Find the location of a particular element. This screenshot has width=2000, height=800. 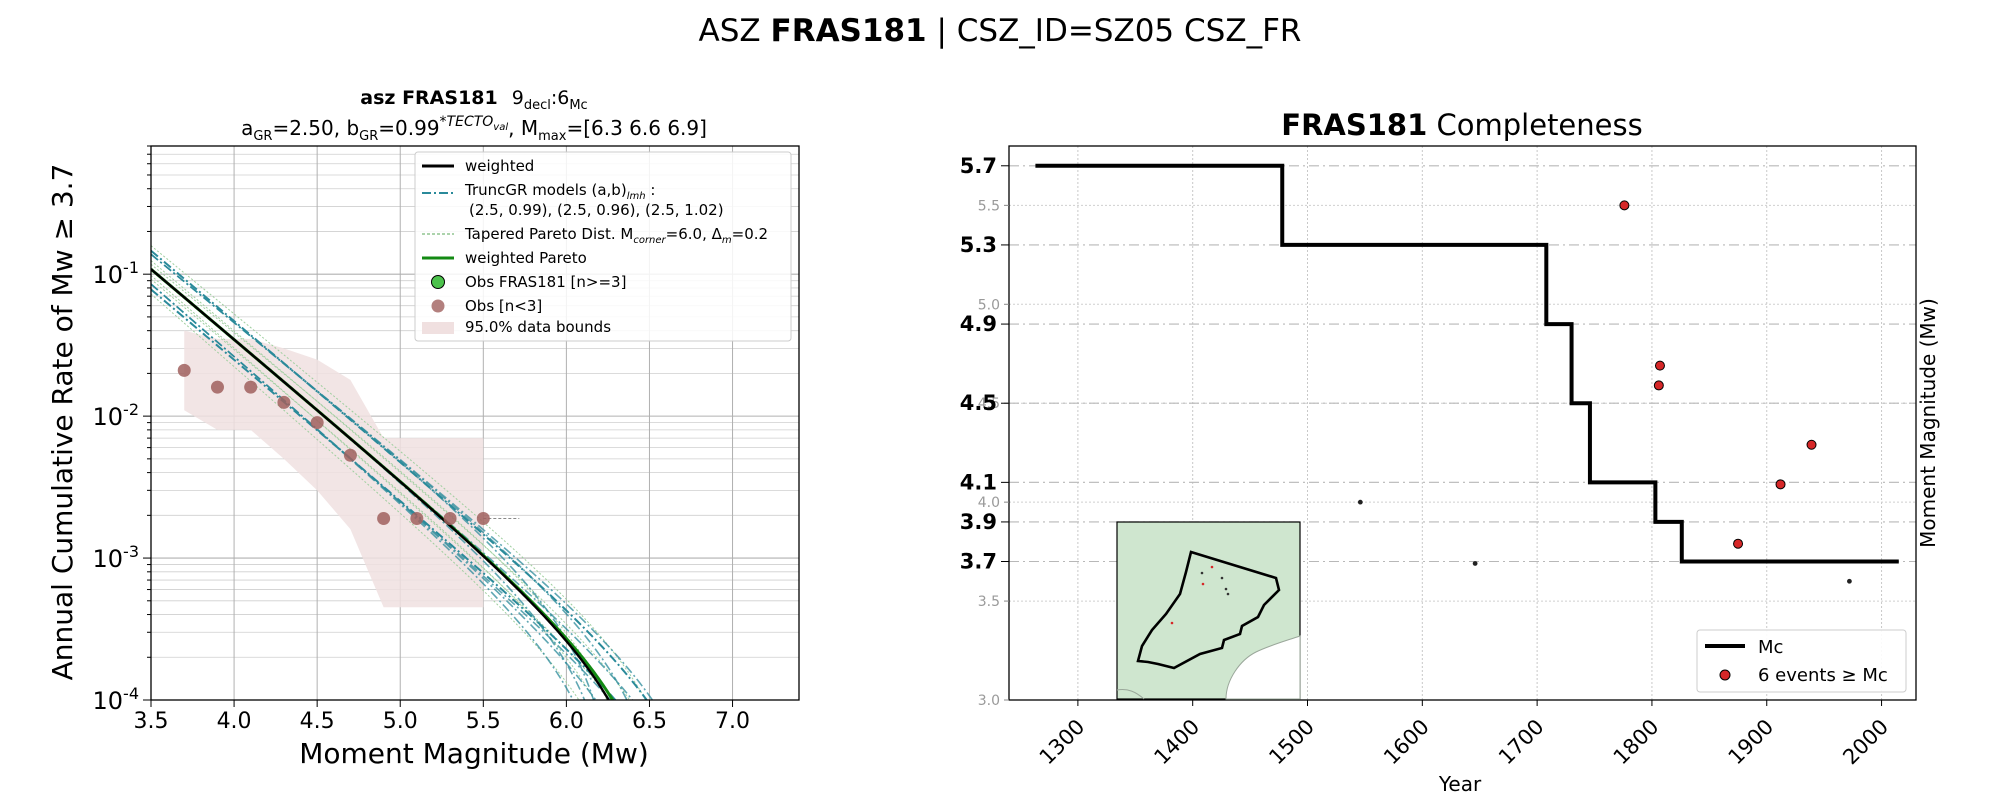

inset-map is located at coordinates (1208, 610).